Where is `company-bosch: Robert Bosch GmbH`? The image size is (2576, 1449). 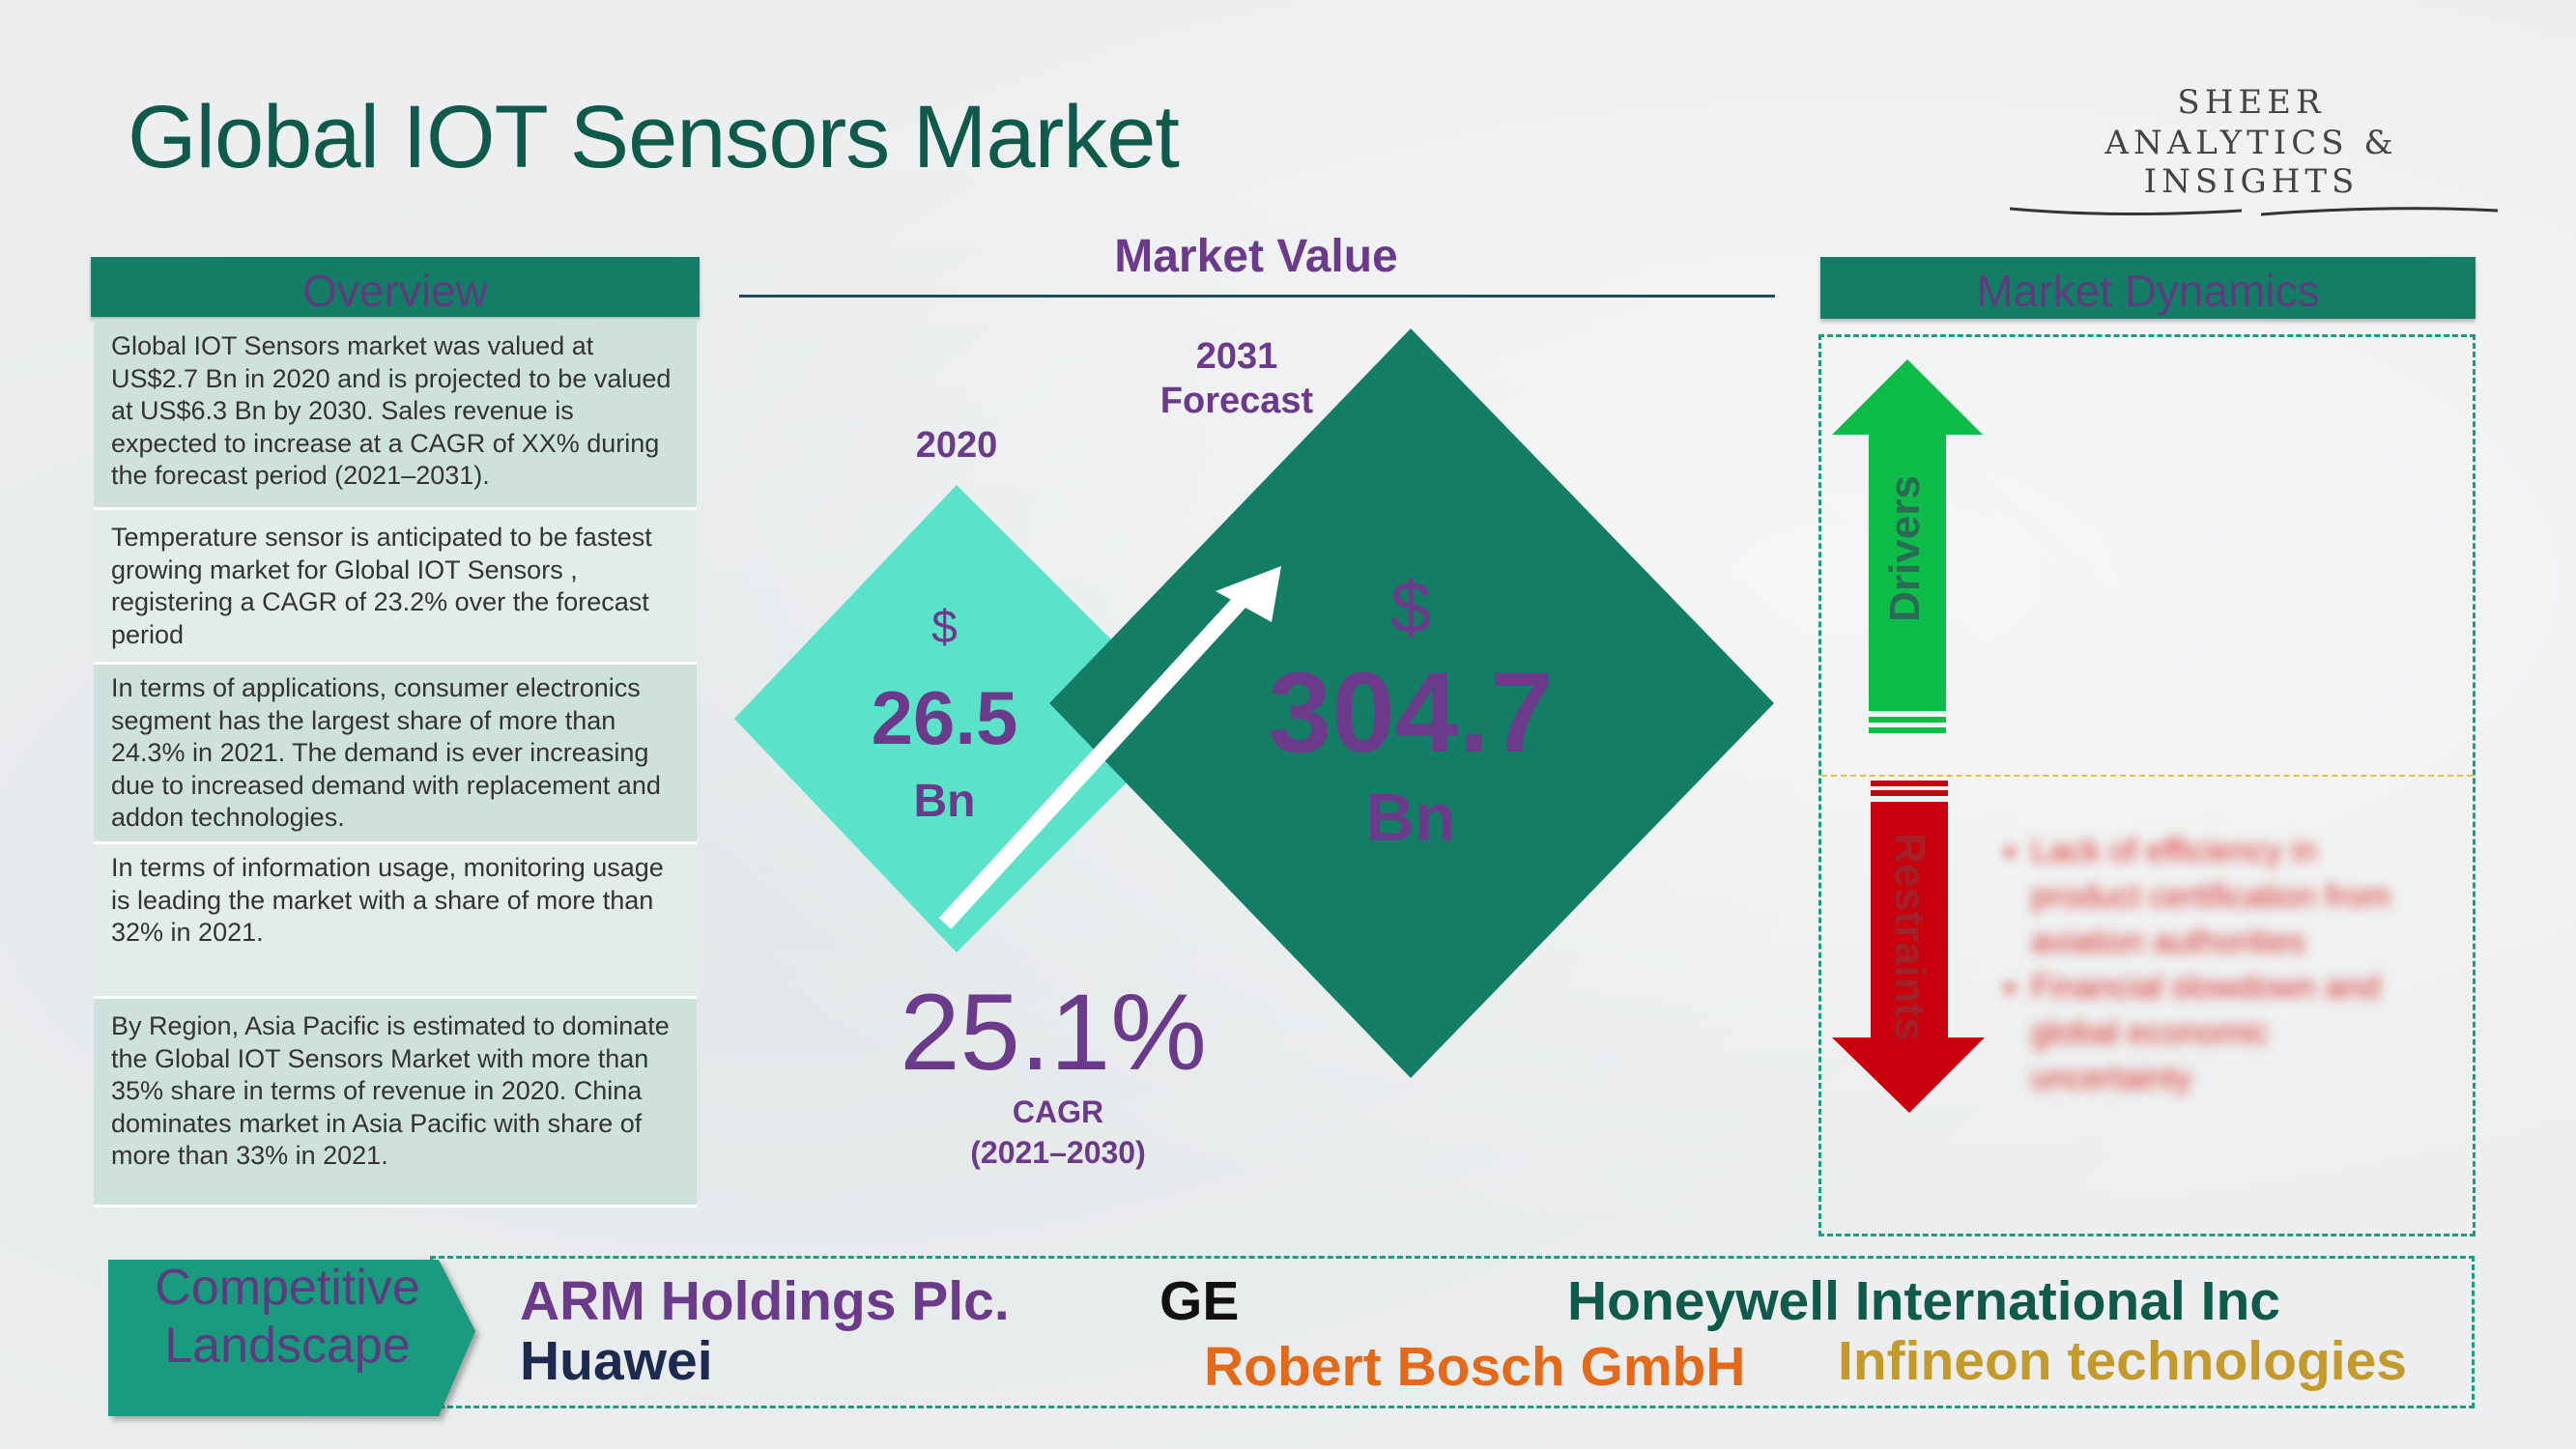
company-bosch: Robert Bosch GmbH is located at coordinates (1475, 1367).